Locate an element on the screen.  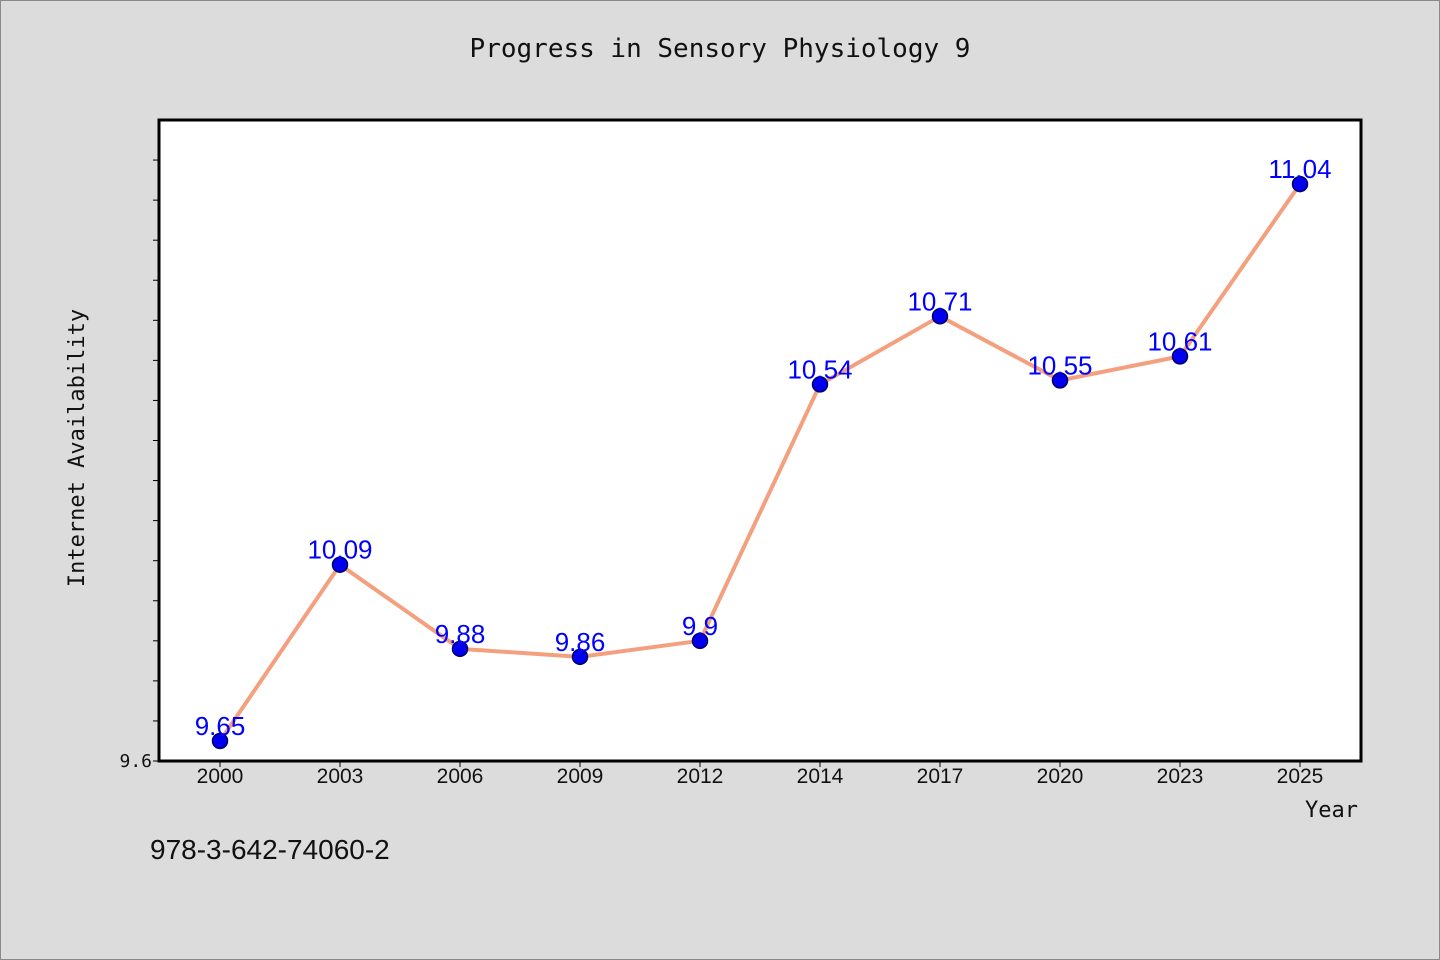
x-tick-label: 2023 is located at coordinates (1180, 776).